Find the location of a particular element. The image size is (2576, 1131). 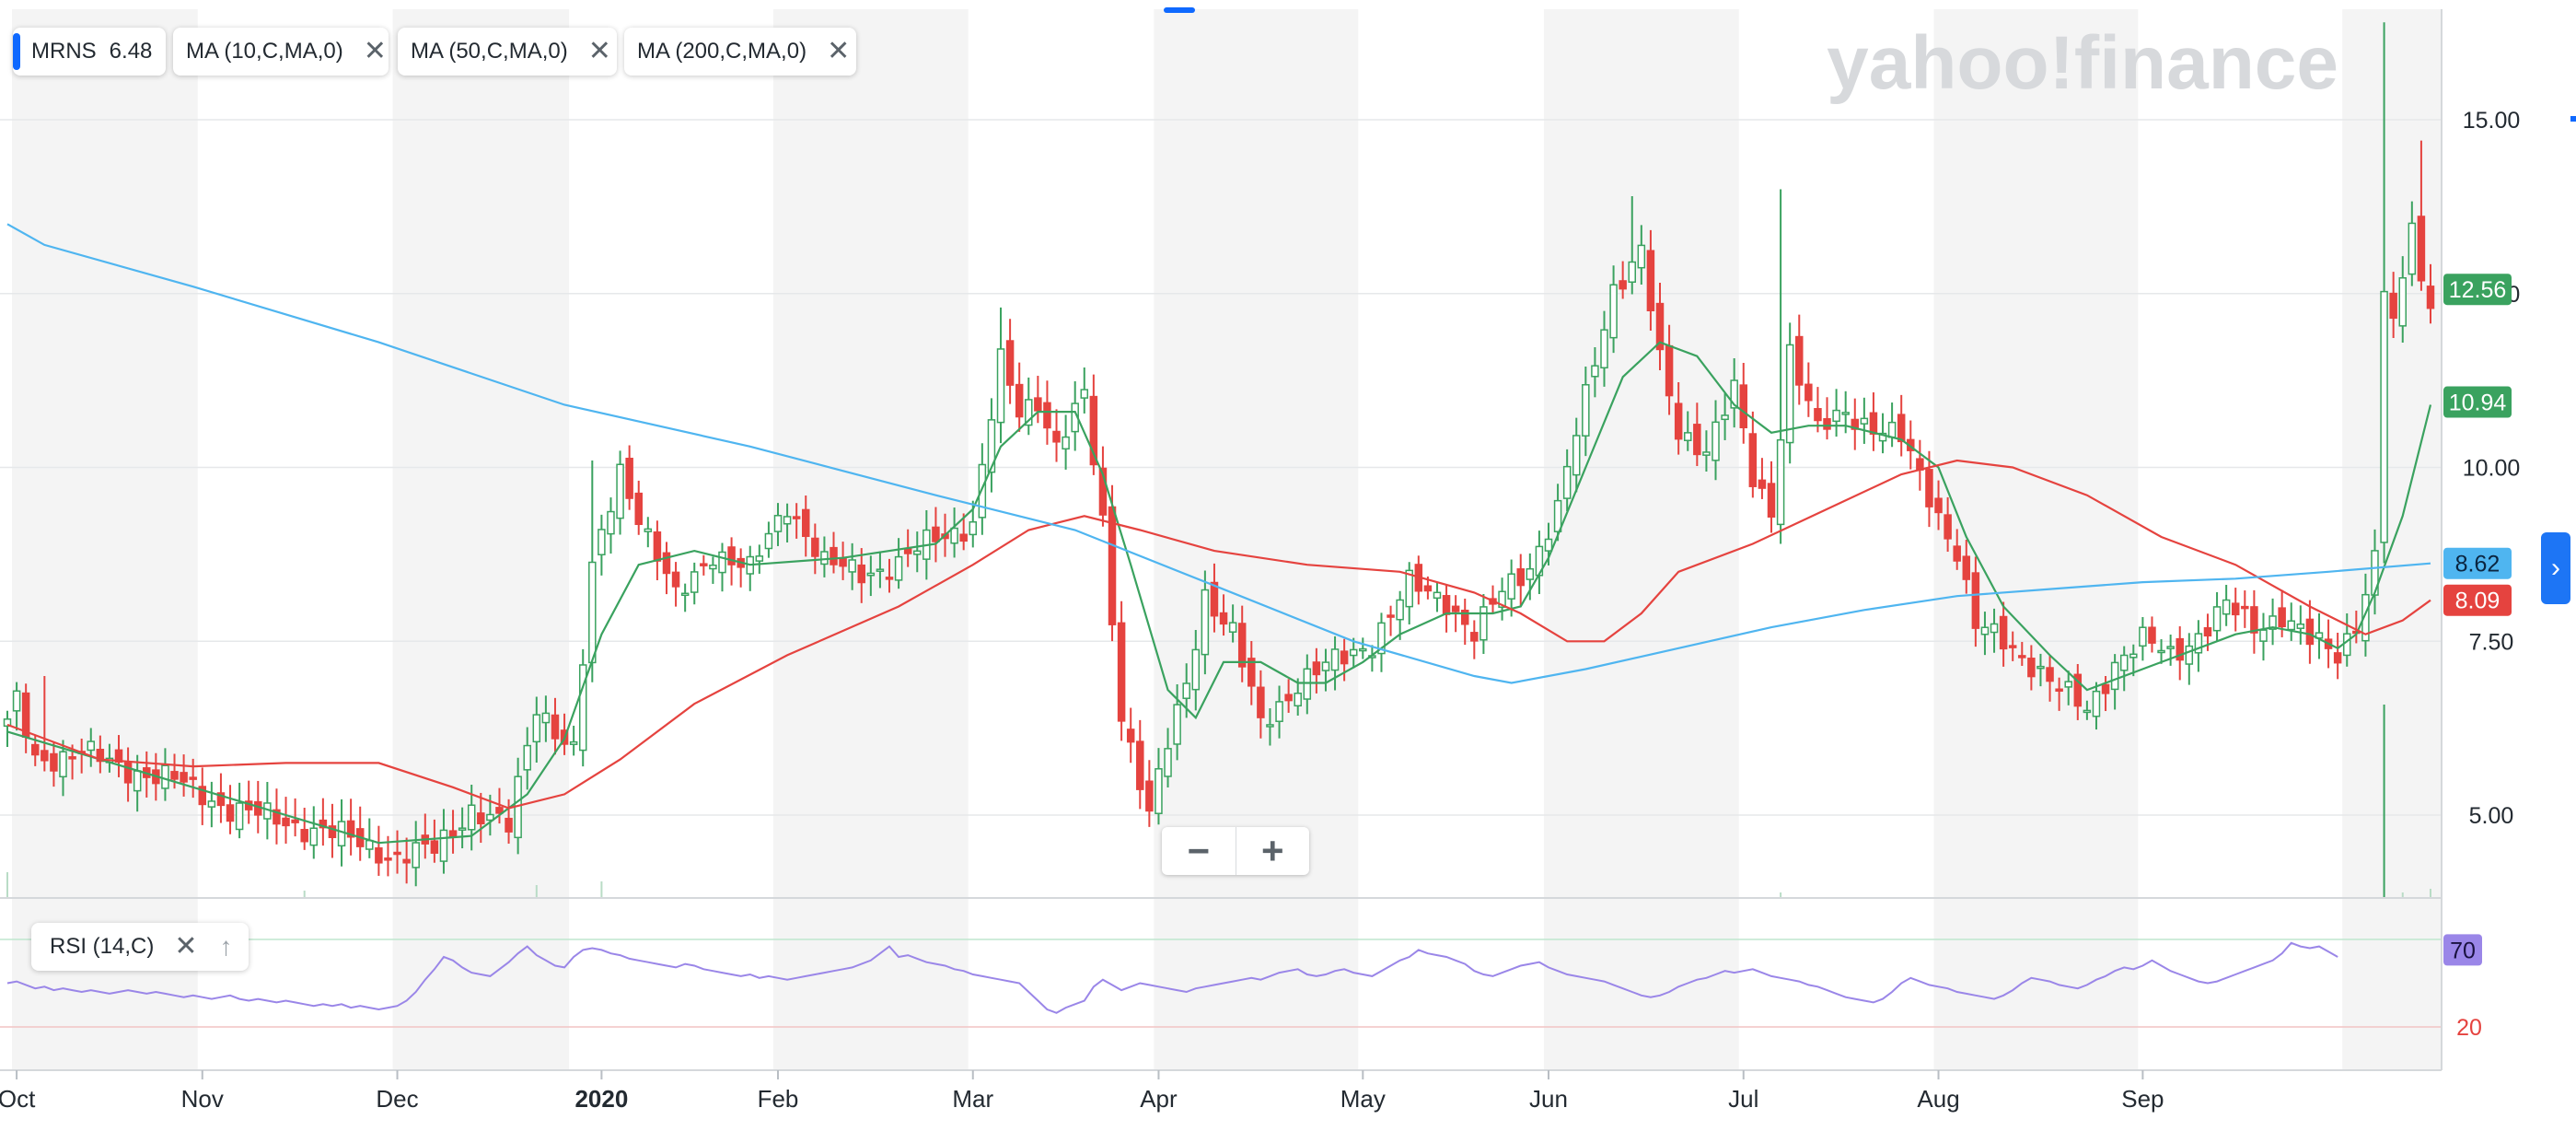

zoom-in-button: + is located at coordinates (1272, 851).